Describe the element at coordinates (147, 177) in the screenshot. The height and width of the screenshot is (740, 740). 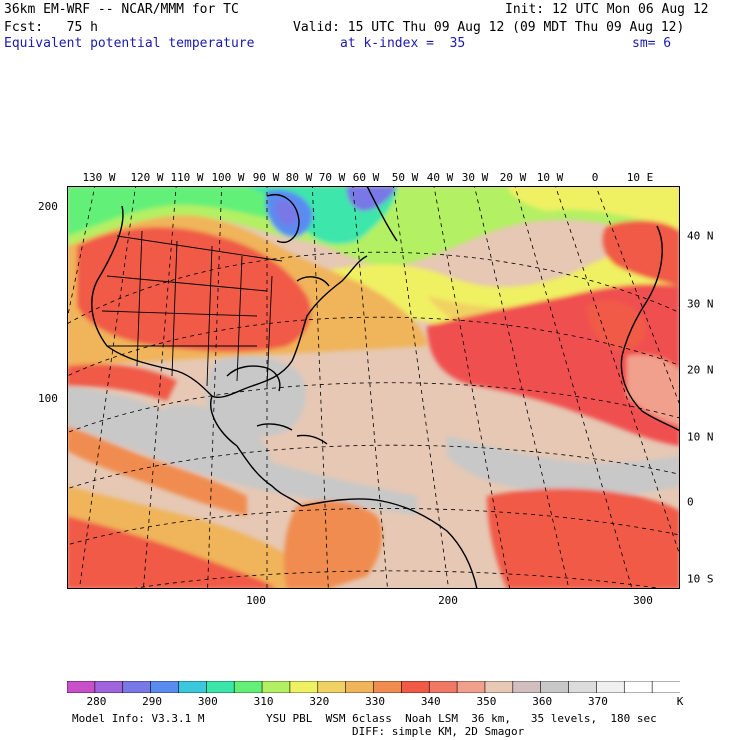
I see `lon-label: 120 W` at that location.